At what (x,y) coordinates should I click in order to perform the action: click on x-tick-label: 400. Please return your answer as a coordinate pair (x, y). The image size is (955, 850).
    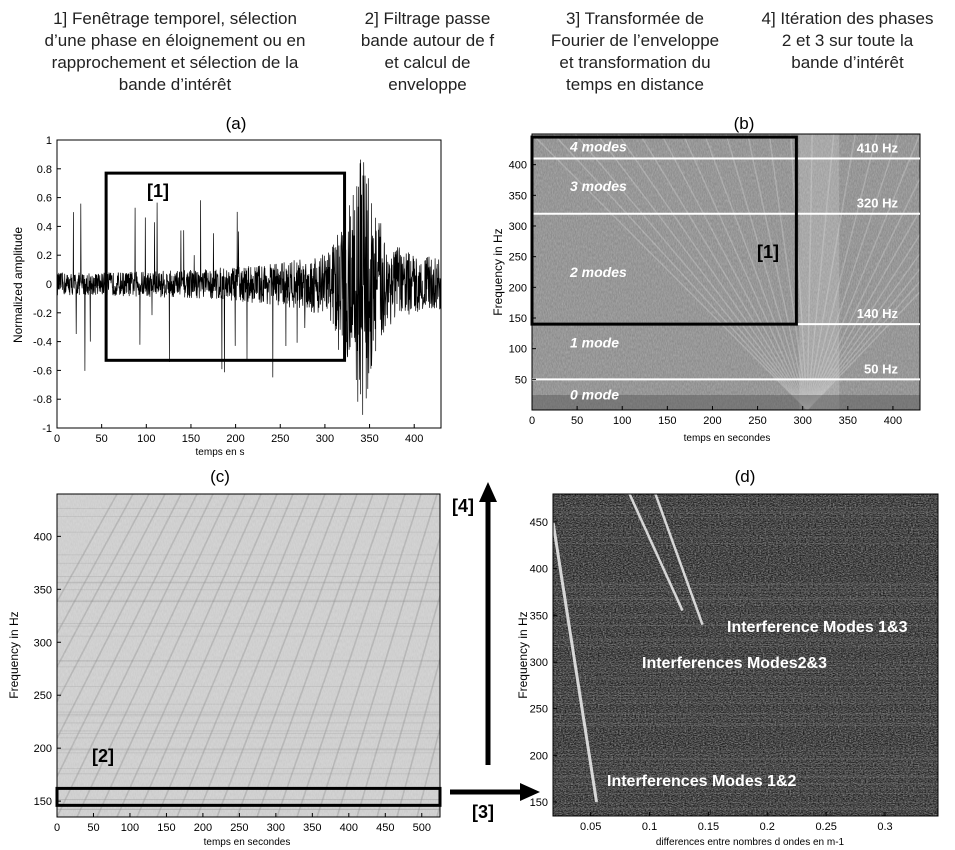
    Looking at the image, I should click on (414, 439).